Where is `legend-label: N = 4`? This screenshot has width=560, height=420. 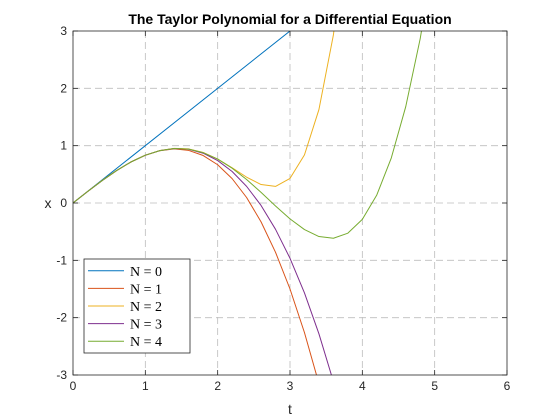 legend-label: N = 4 is located at coordinates (146, 342).